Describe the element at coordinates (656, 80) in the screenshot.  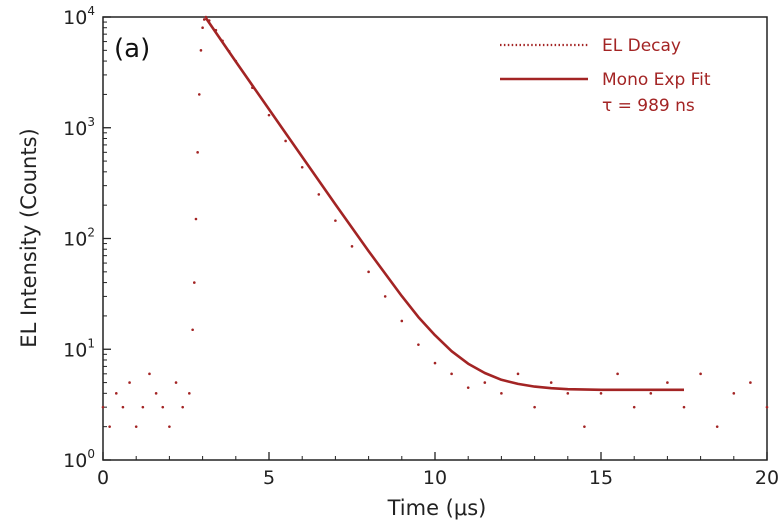
I see `legend-mono-exp-fit-label: Mono Exp Fit` at that location.